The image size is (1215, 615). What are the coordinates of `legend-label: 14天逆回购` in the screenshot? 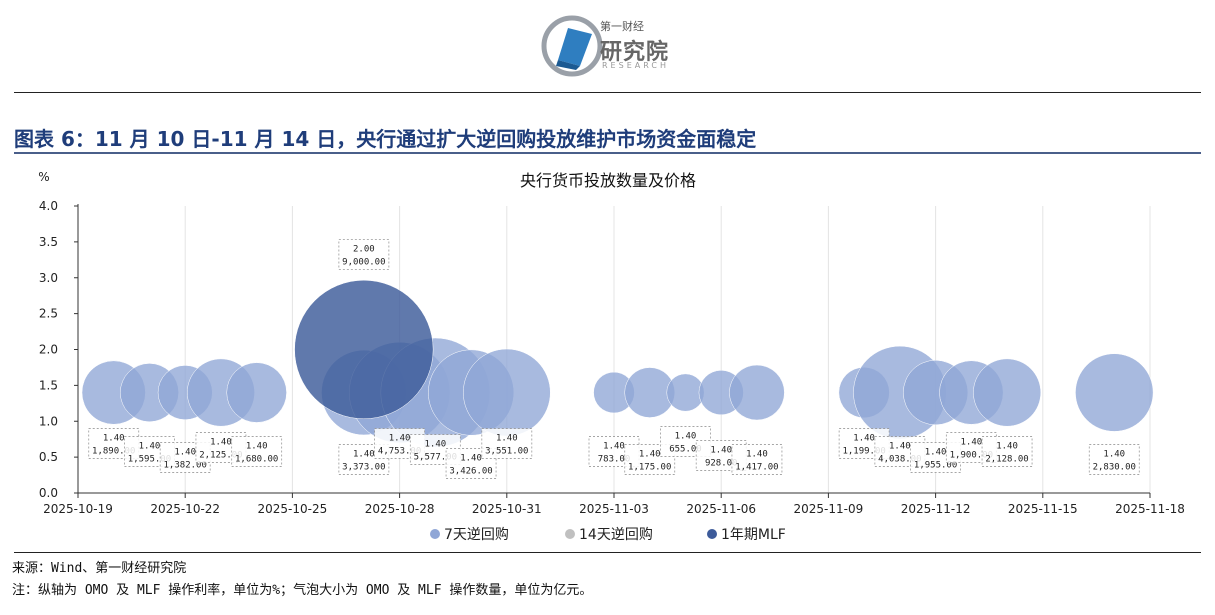 It's located at (616, 535).